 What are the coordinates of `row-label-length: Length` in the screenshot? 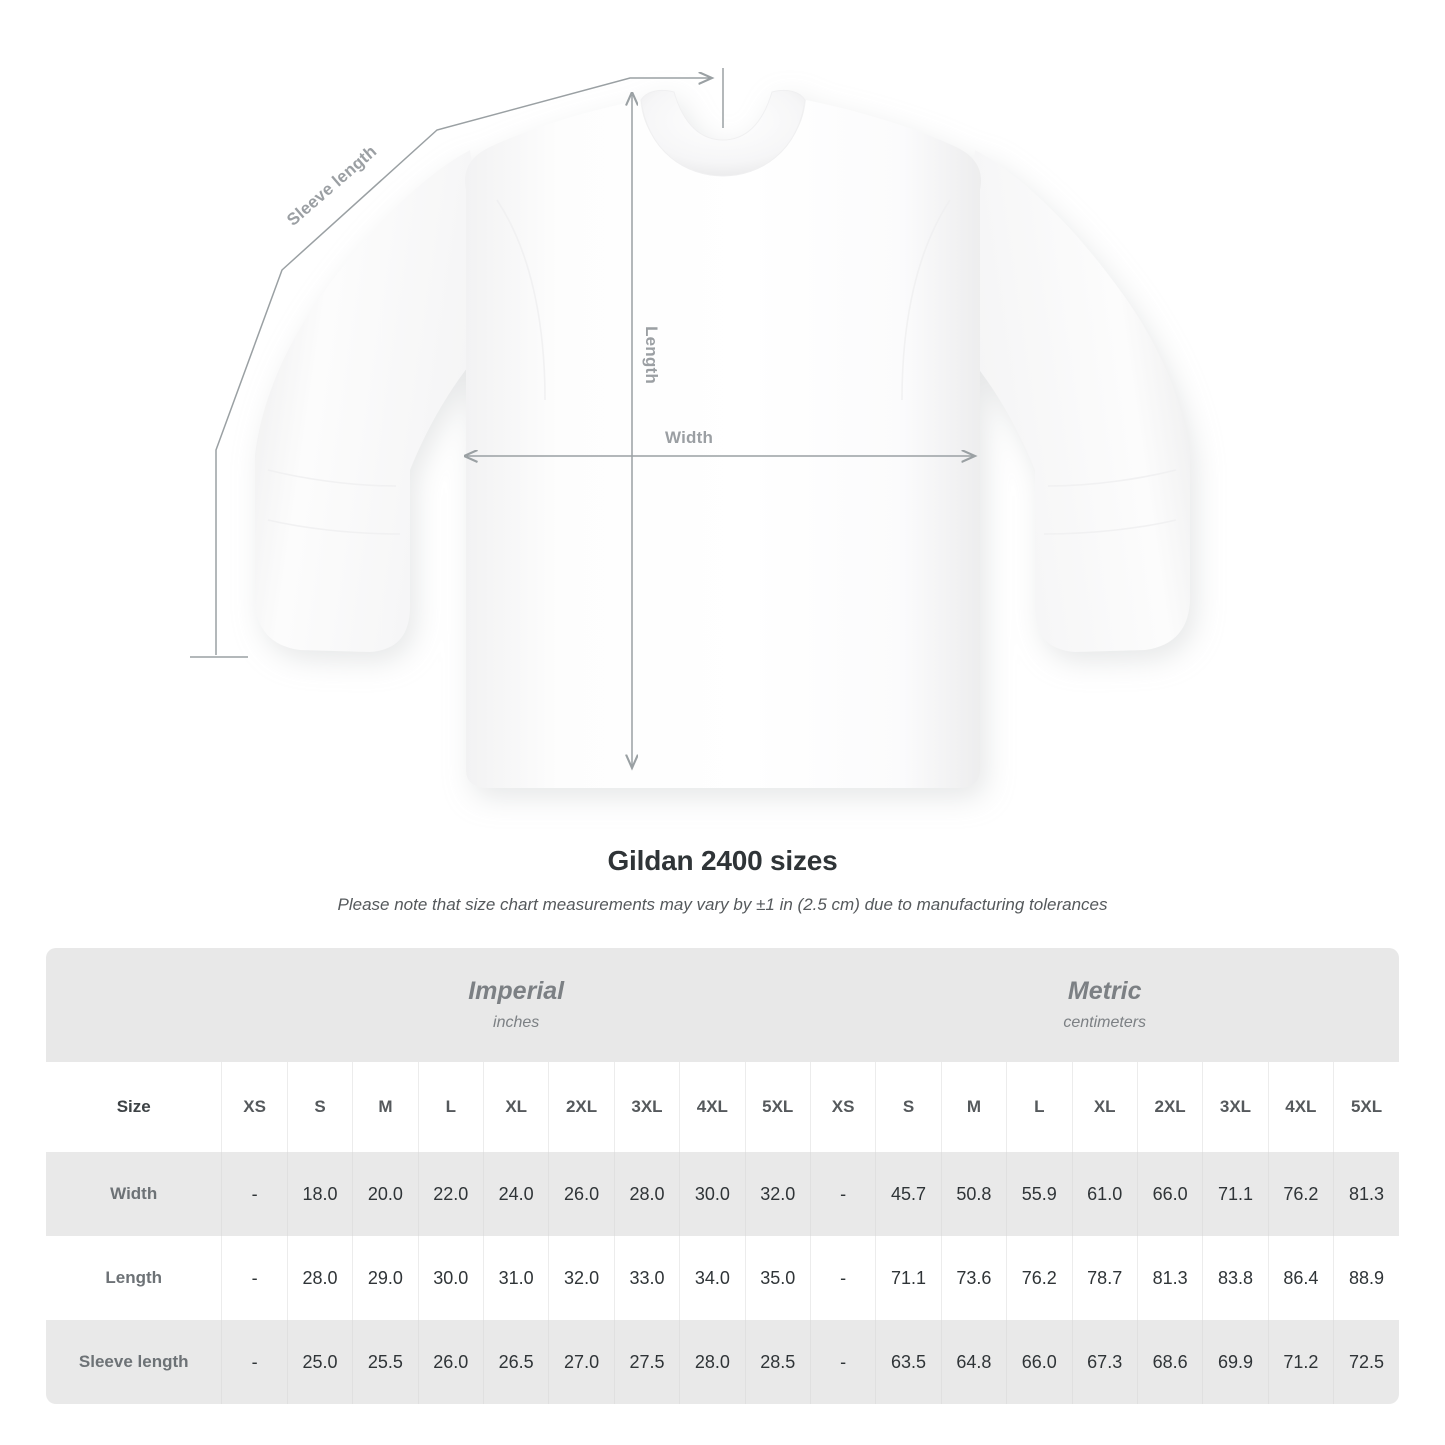 It's located at (134, 1278).